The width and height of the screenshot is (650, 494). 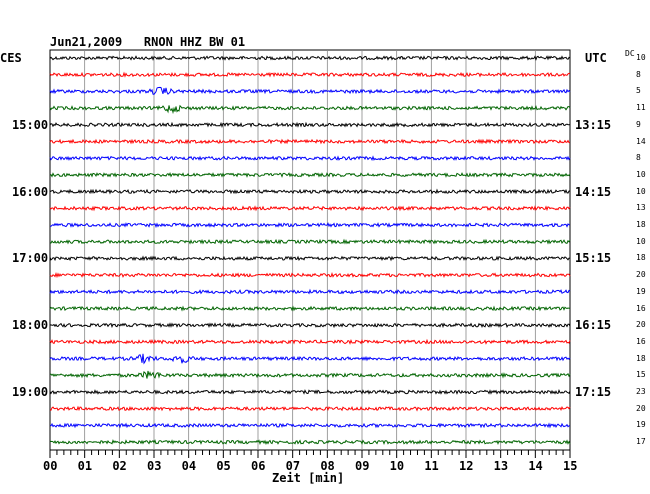 What do you see at coordinates (30, 191) in the screenshot?
I see `local-time-tick: 16:00` at bounding box center [30, 191].